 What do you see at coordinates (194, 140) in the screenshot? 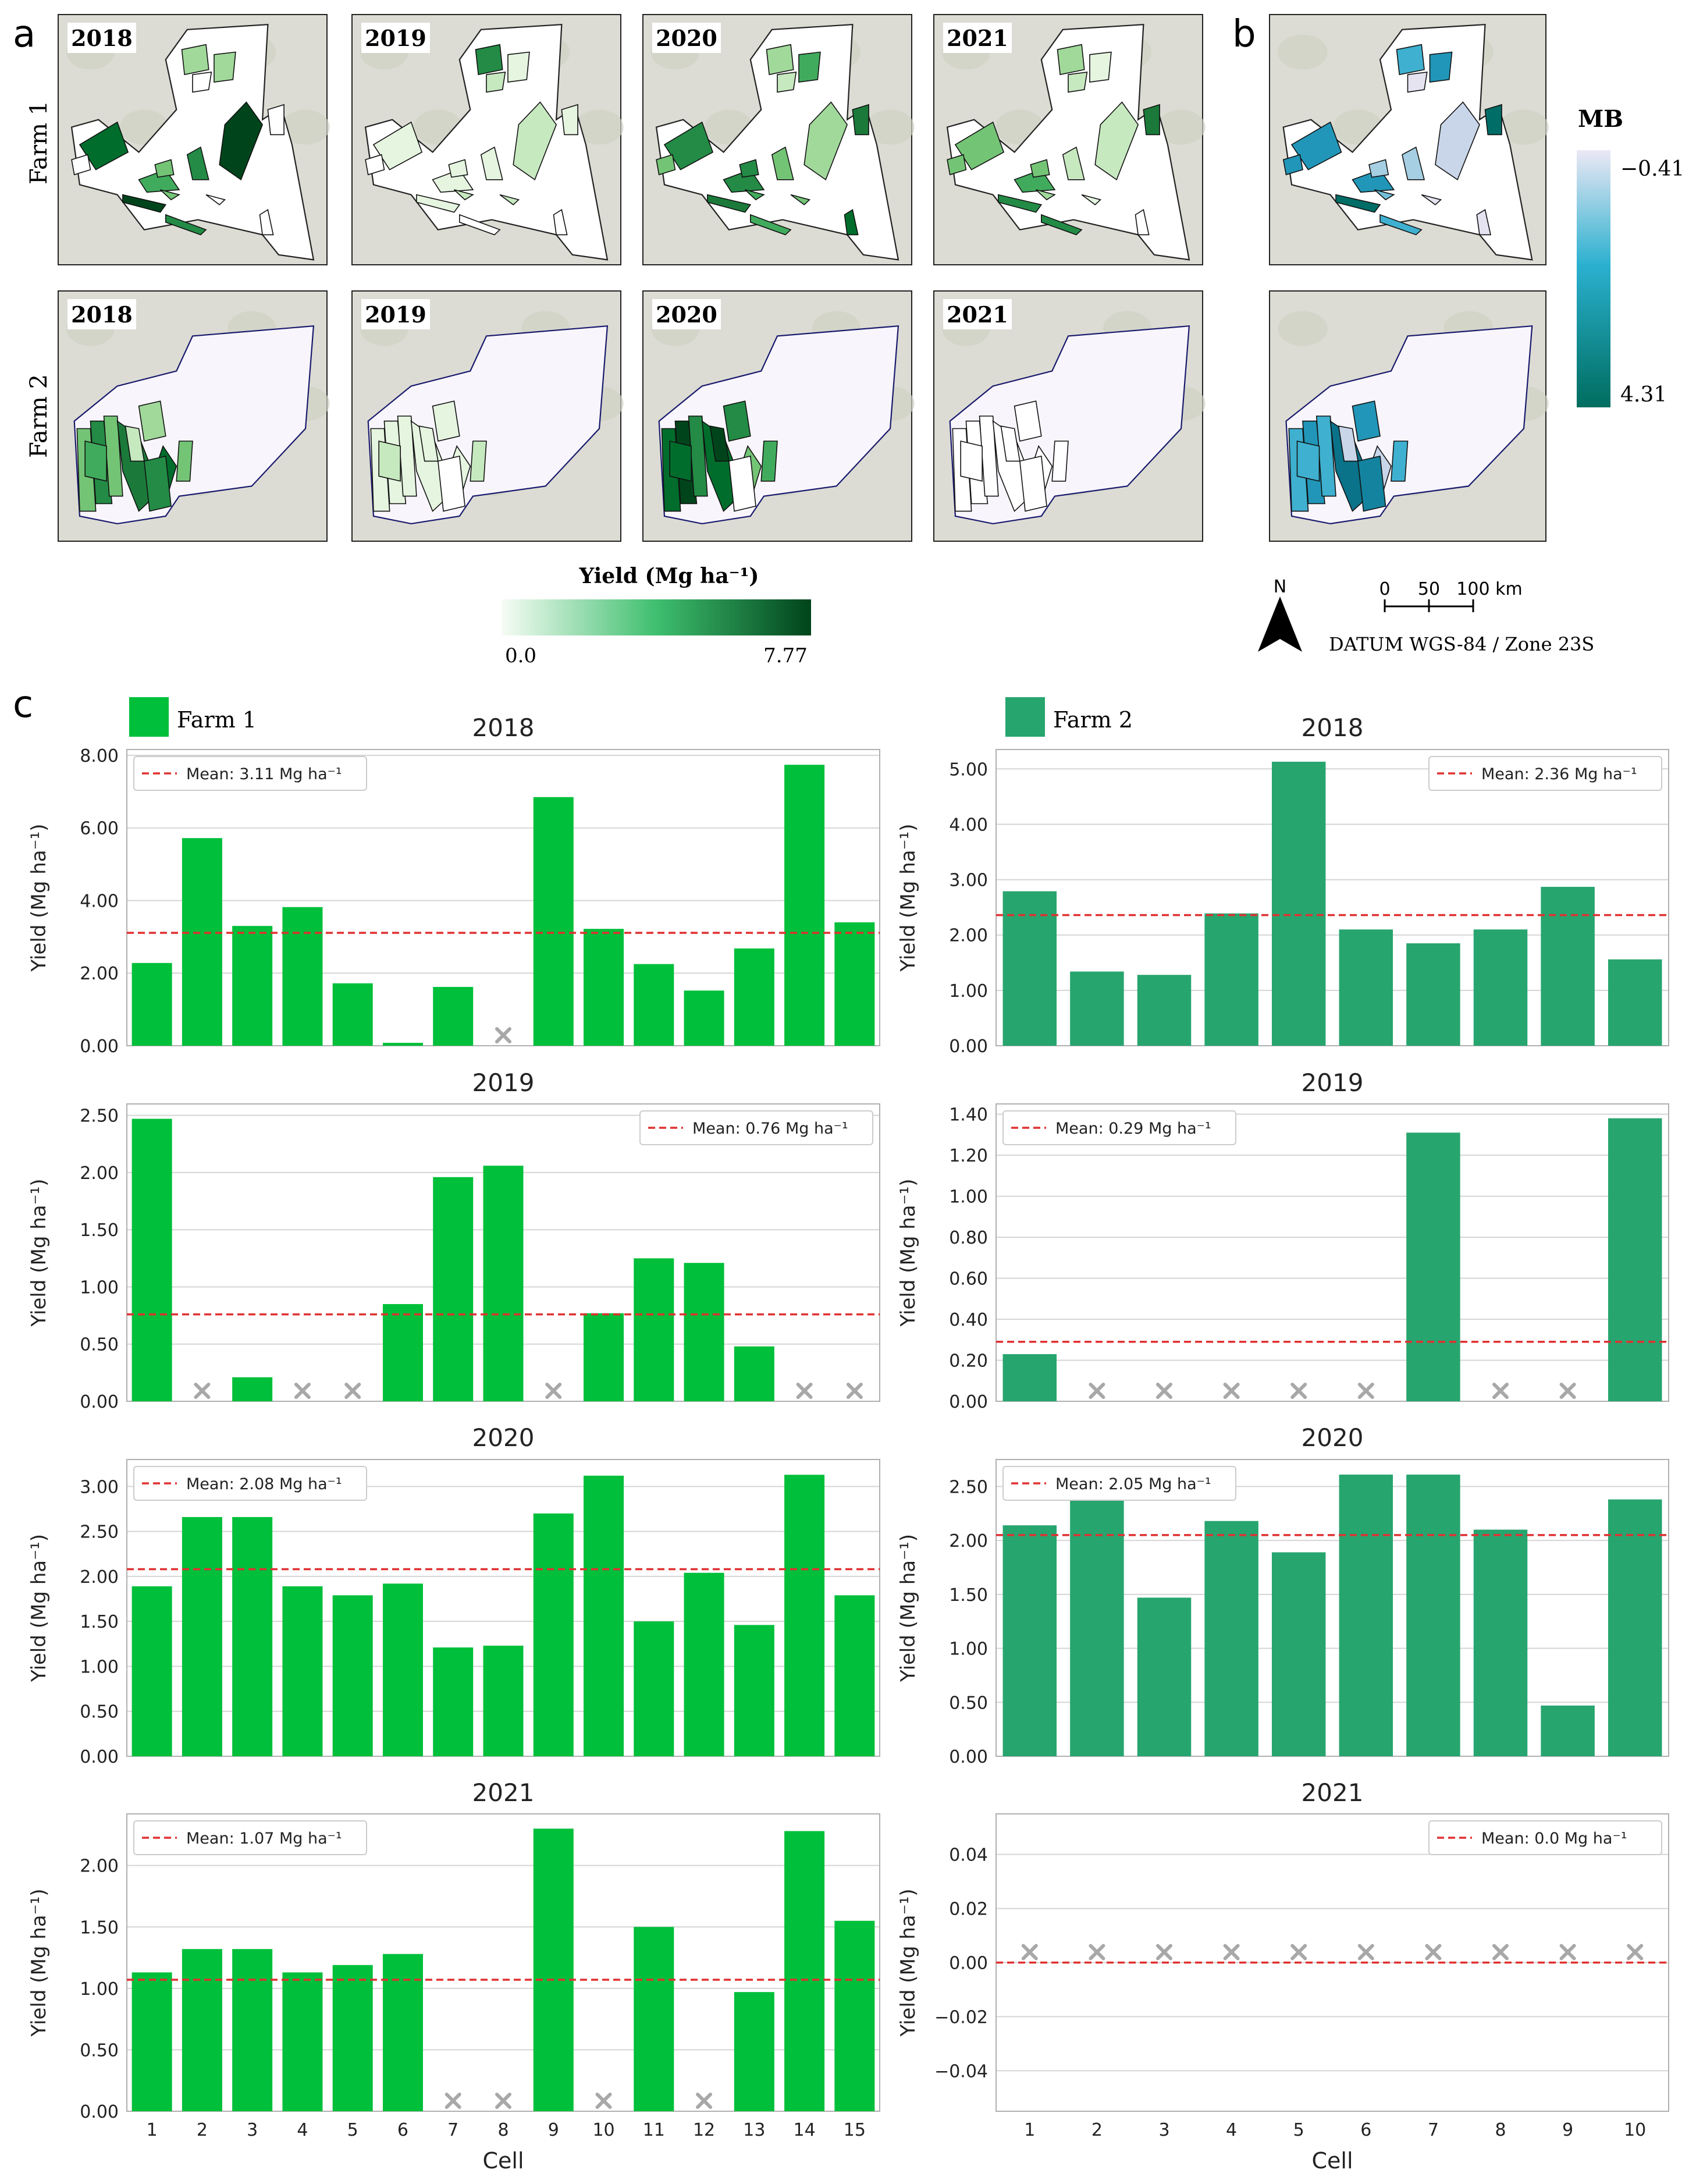
I see `map-farm1-2018: 2018` at bounding box center [194, 140].